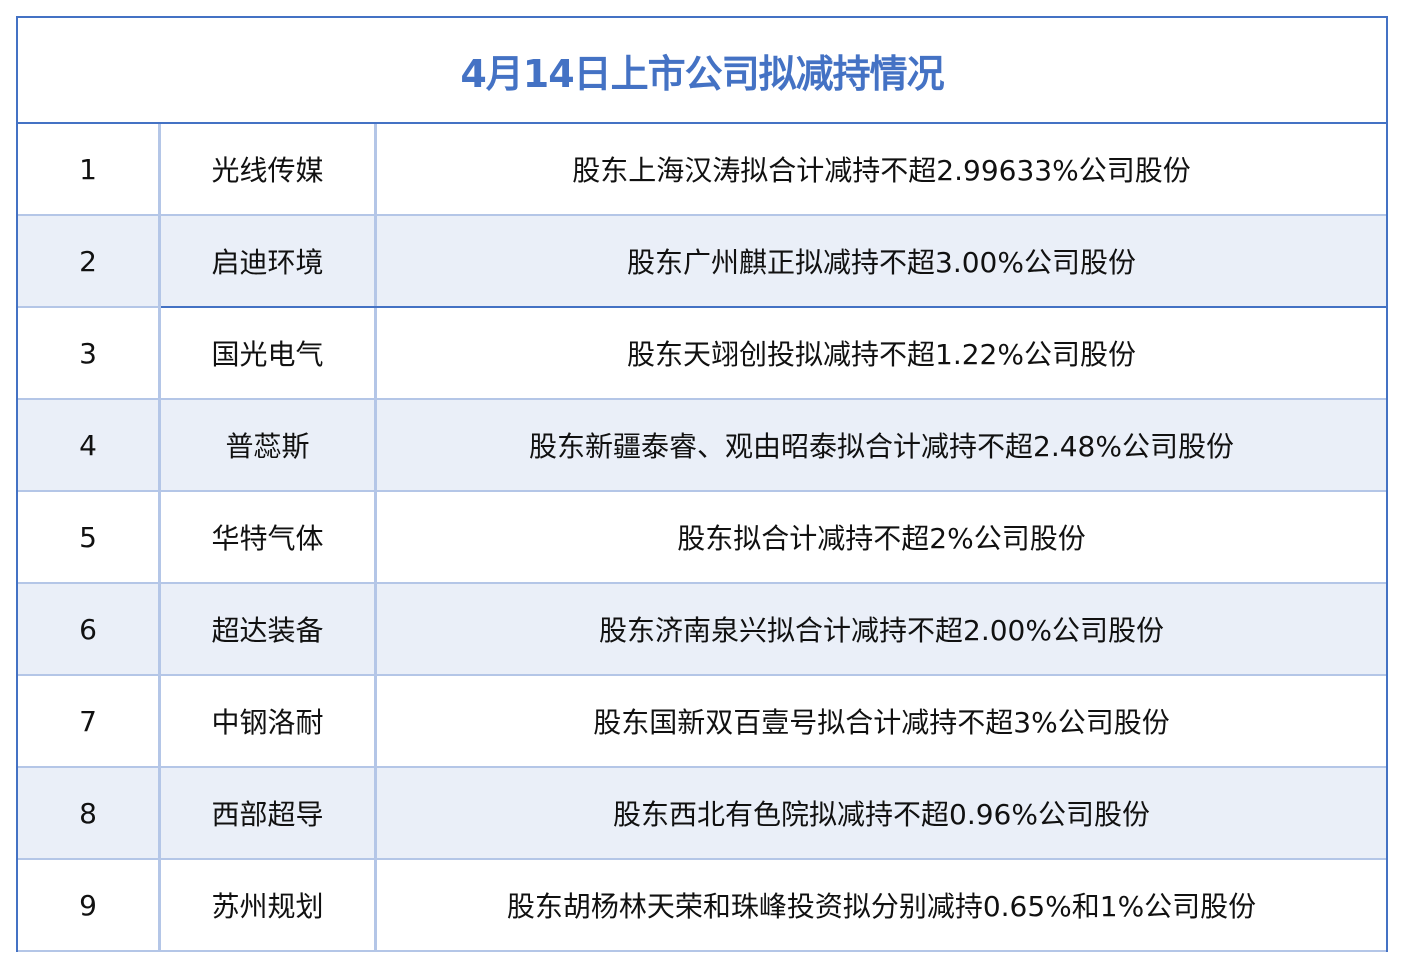 This screenshot has width=1402, height=966. Describe the element at coordinates (89, 169) in the screenshot. I see `row-number: 1` at that location.